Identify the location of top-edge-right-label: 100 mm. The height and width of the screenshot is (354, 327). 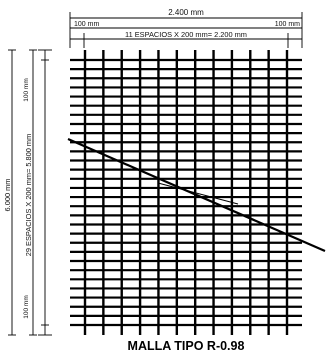
(287, 24).